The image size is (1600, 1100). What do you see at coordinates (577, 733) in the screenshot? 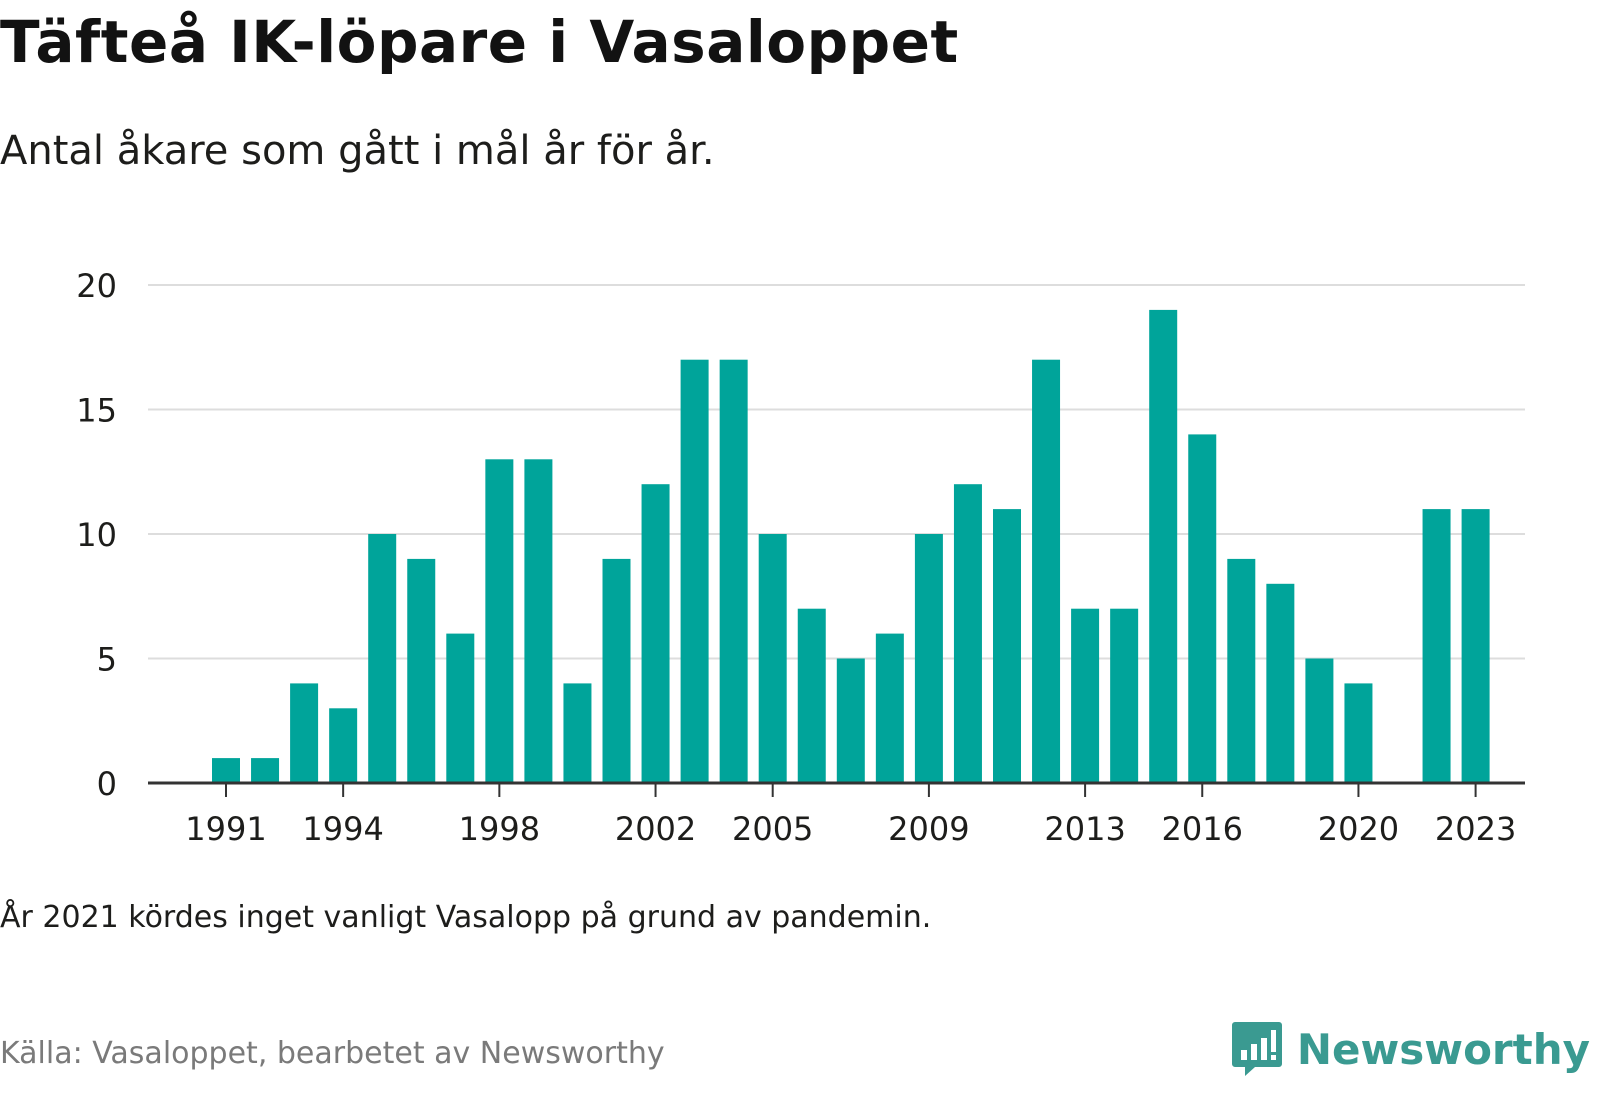
I see `bar-2000` at bounding box center [577, 733].